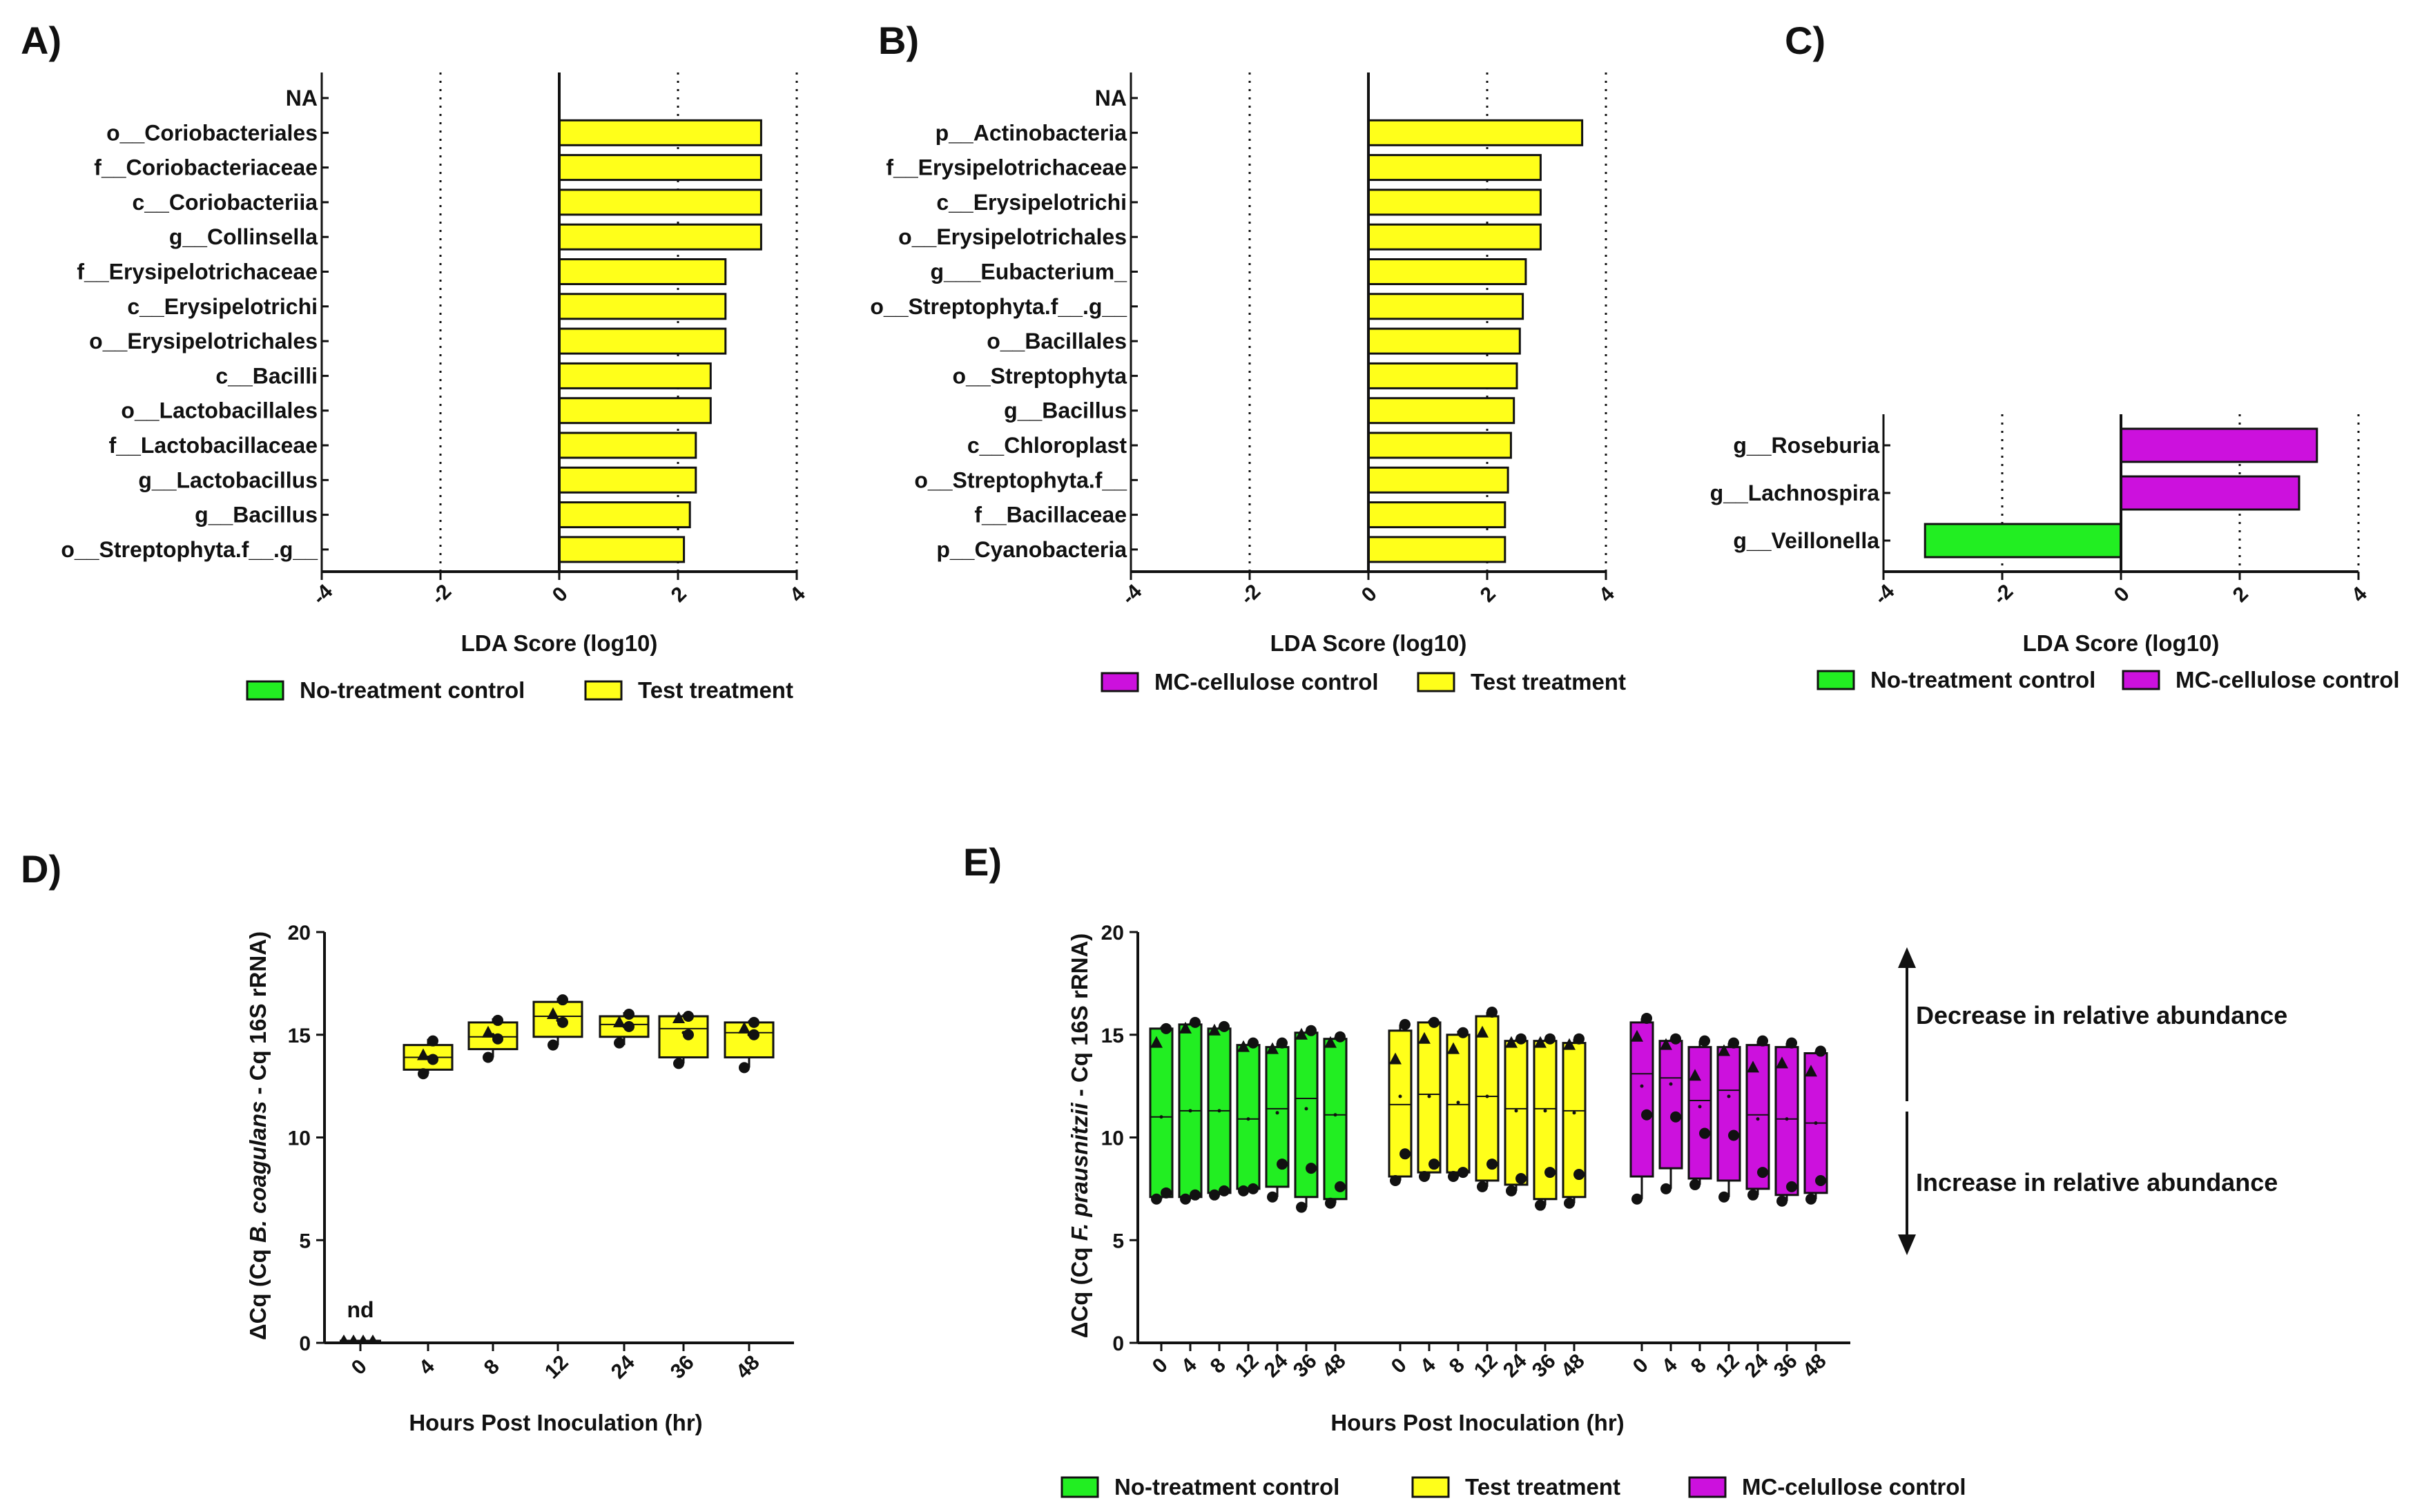 The image size is (2422, 1512). Describe the element at coordinates (1040, 375) in the screenshot. I see `category-label: o__Streptophyta` at that location.